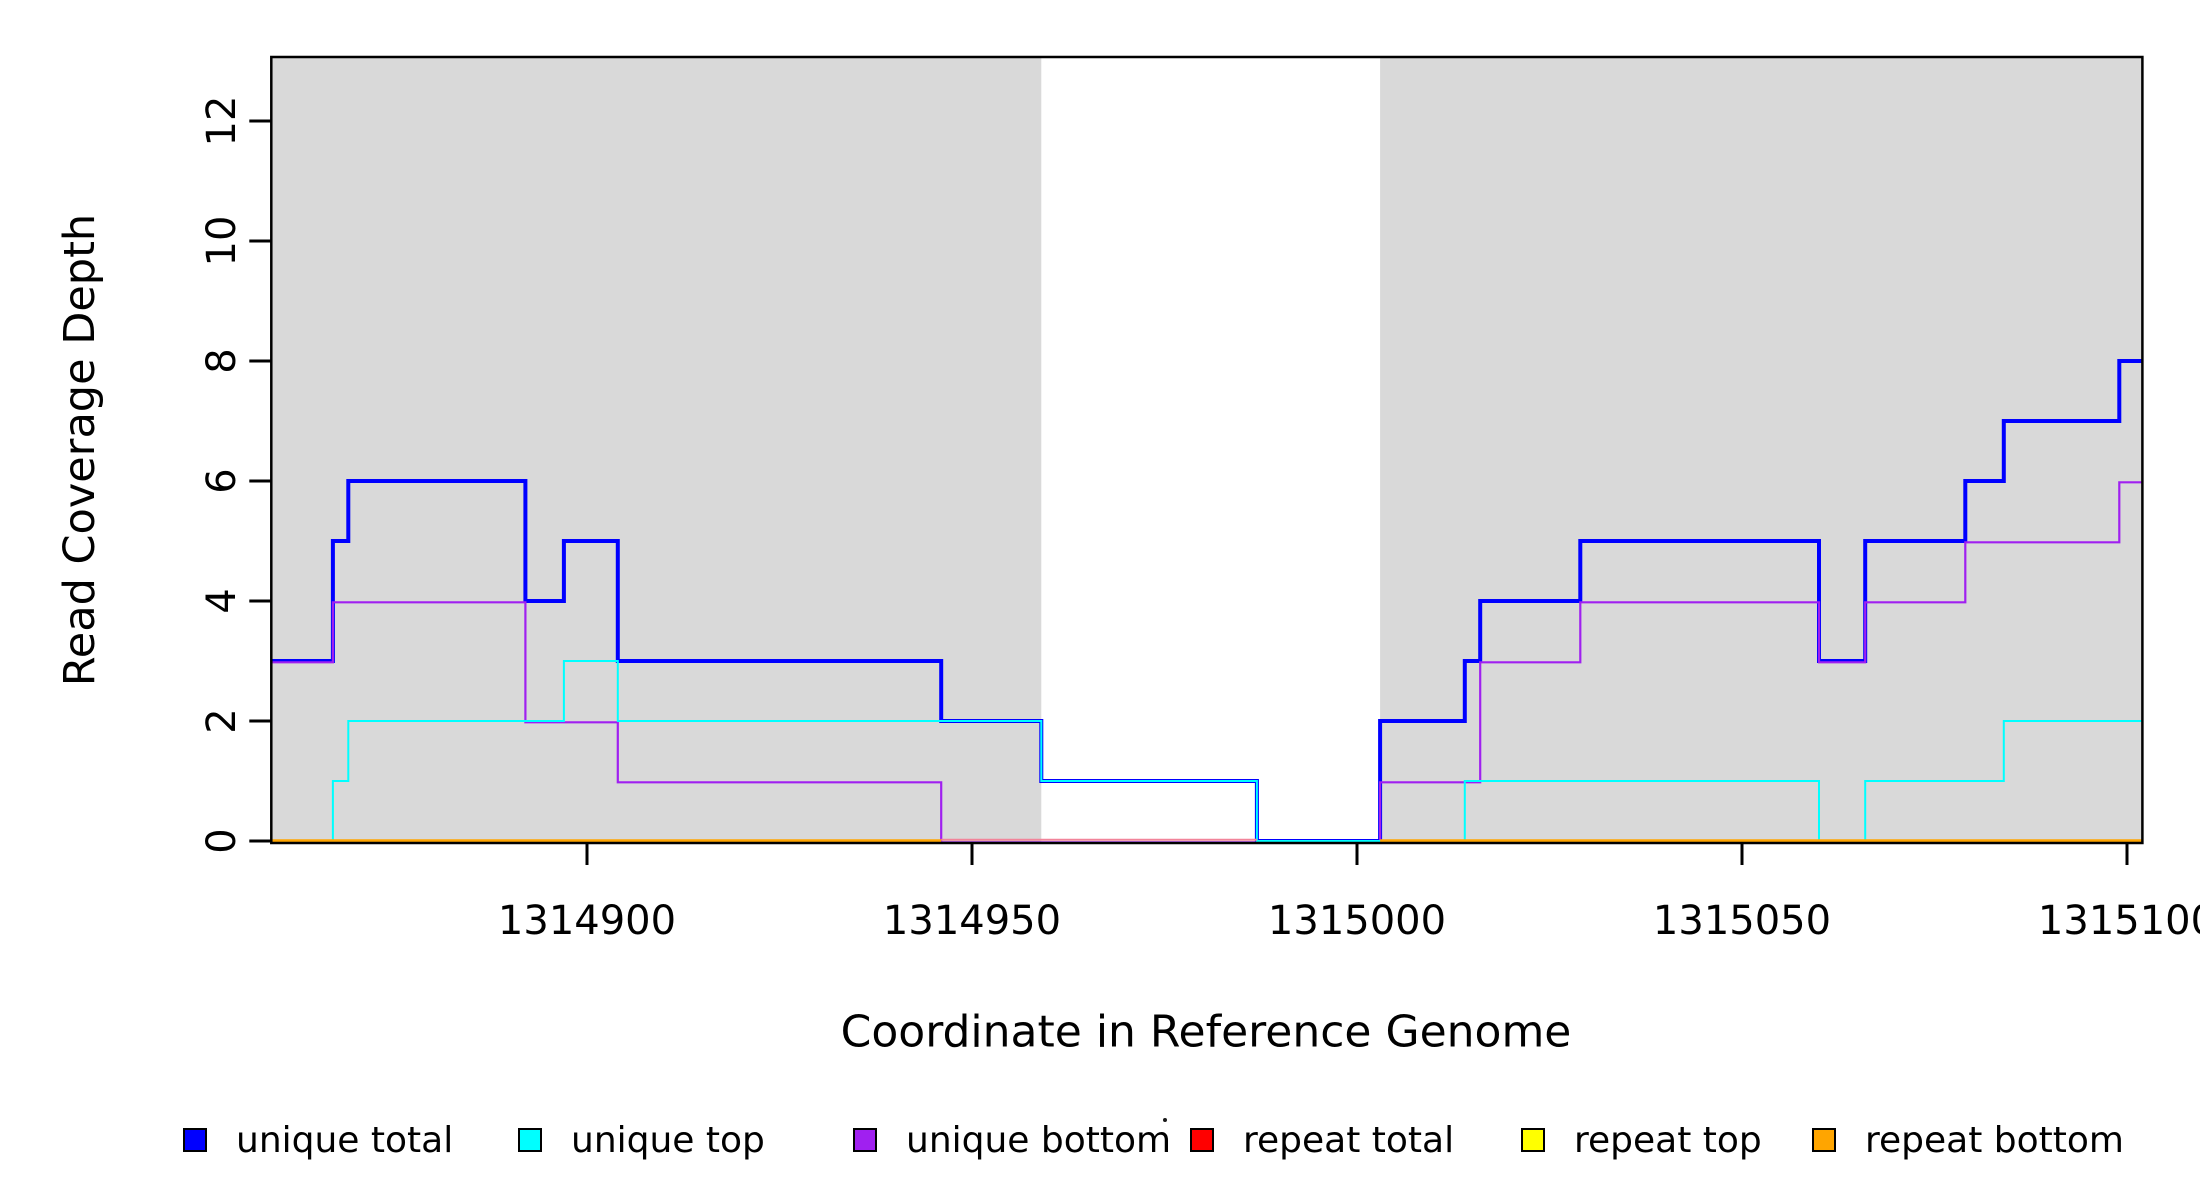 The image size is (2200, 1200). I want to click on x-tick-label: 1314900, so click(587, 921).